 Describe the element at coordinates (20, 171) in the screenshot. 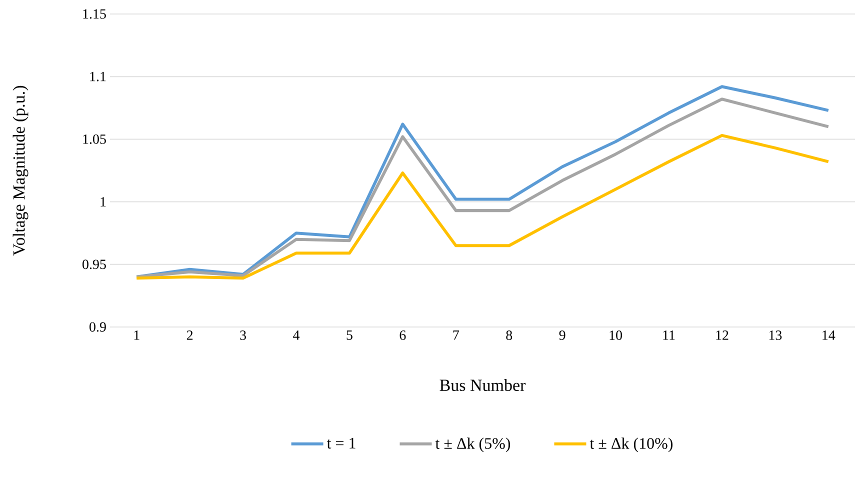

I see `y-axis-title: Voltage Magnitude (p.u.)` at that location.